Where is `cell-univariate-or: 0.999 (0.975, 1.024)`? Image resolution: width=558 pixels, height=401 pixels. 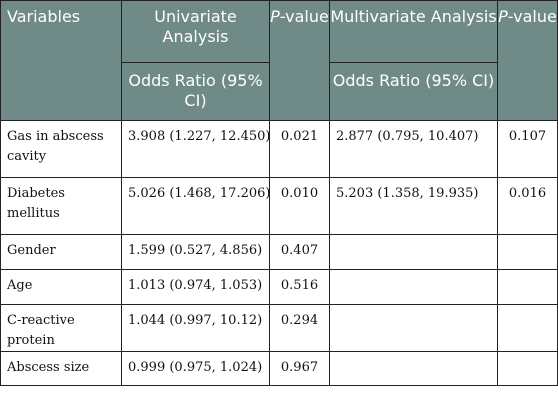
cell-univariate-or: 0.999 (0.975, 1.024) is located at coordinates (195, 368).